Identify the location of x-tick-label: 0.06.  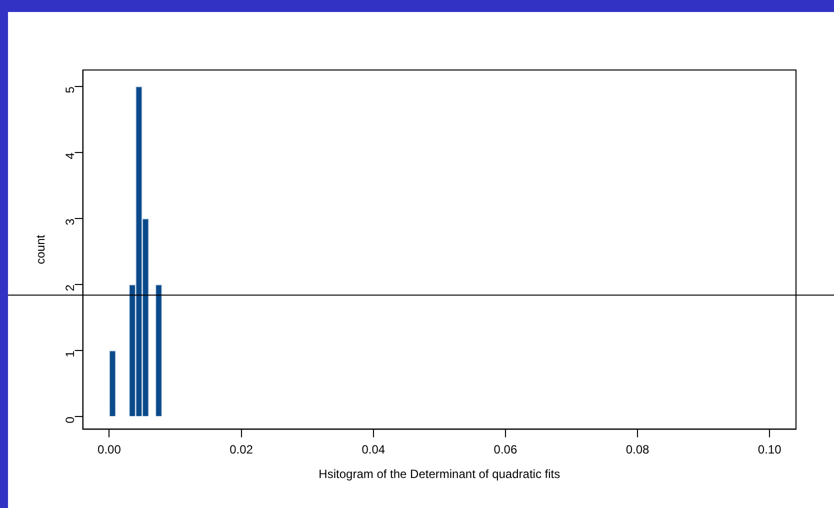
(506, 449).